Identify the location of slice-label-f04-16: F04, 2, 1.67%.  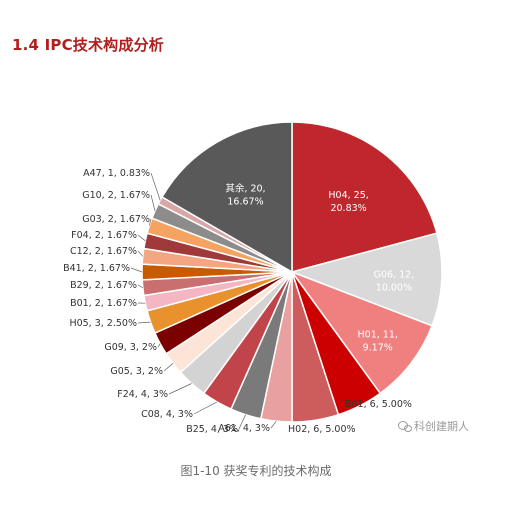
(104, 235).